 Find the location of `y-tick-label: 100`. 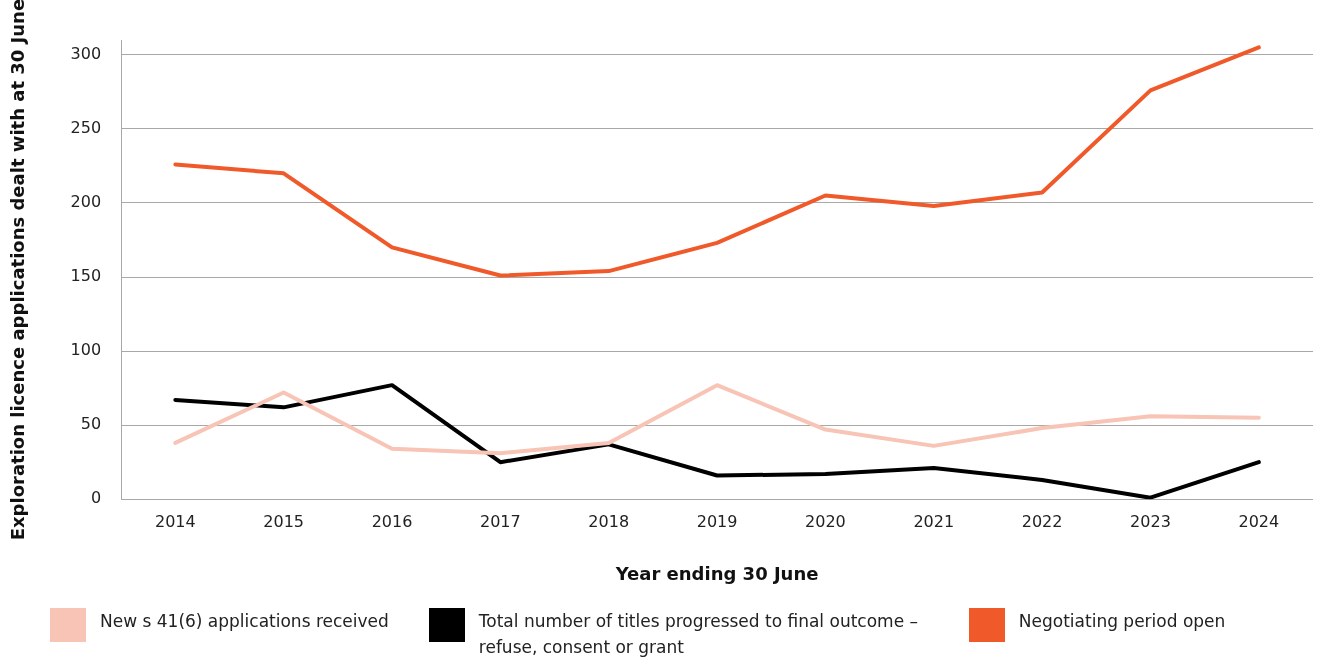

y-tick-label: 100 is located at coordinates (86, 350).